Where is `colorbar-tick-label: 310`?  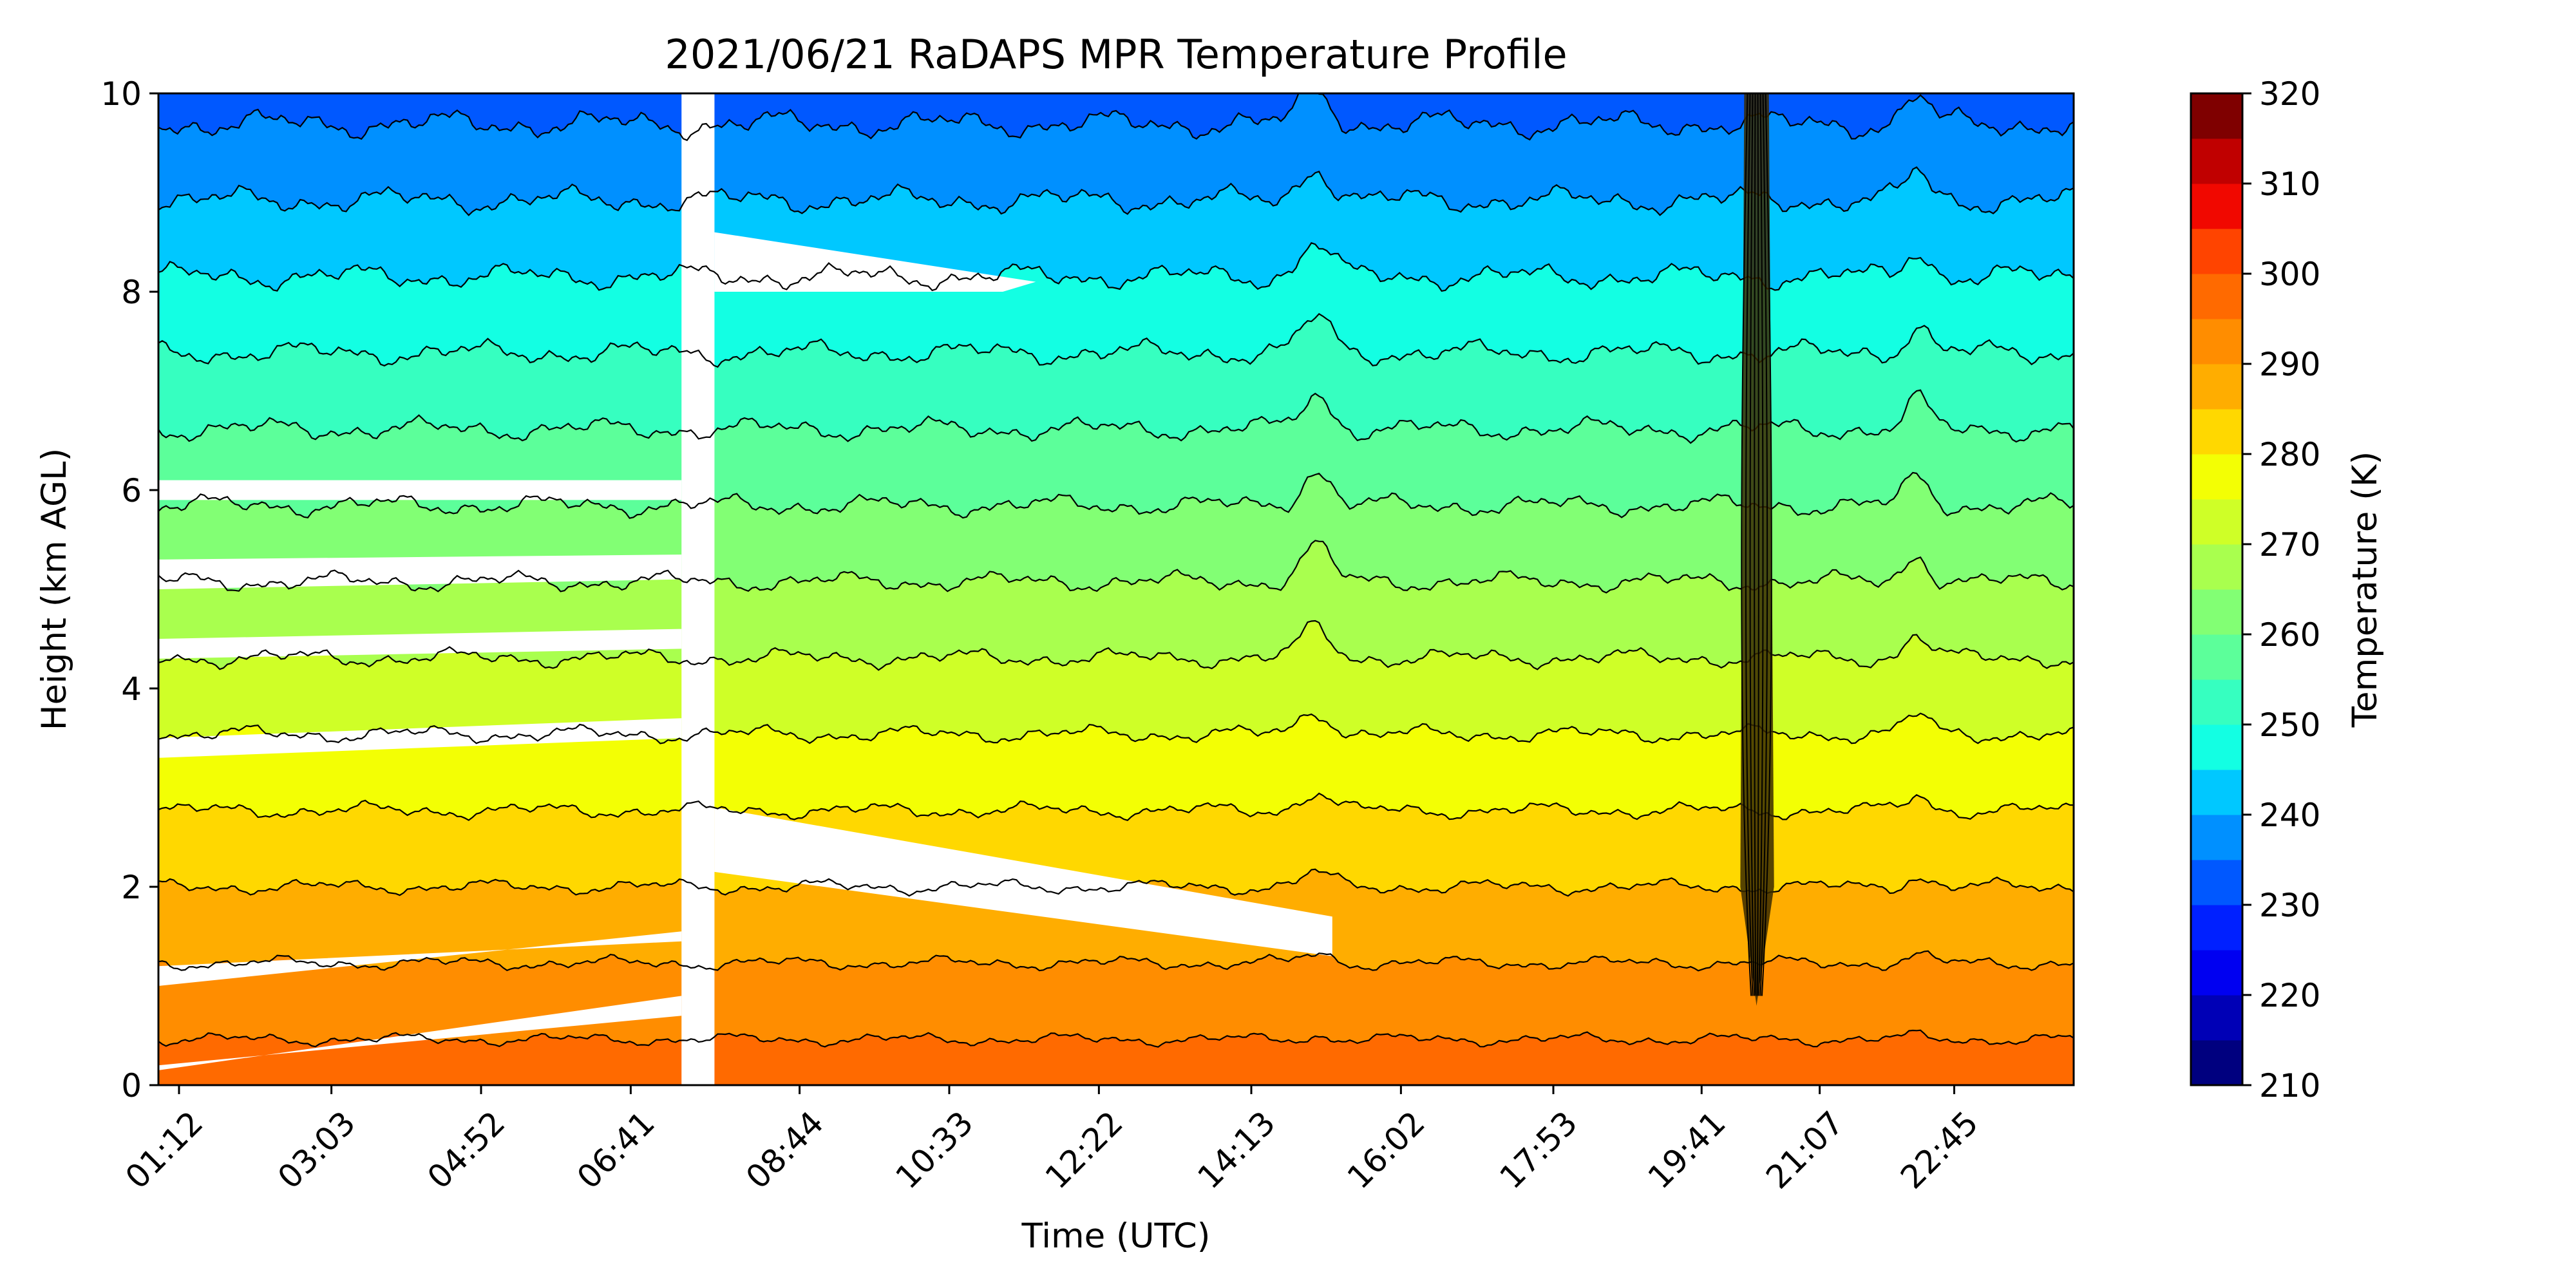 colorbar-tick-label: 310 is located at coordinates (2289, 184).